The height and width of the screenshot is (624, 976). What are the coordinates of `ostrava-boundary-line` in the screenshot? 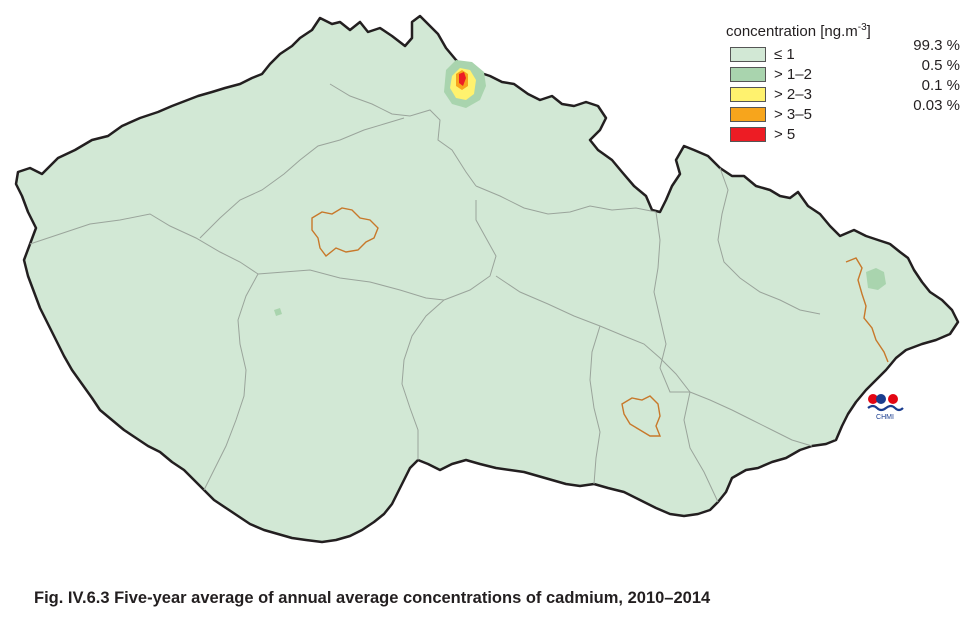 It's located at (867, 310).